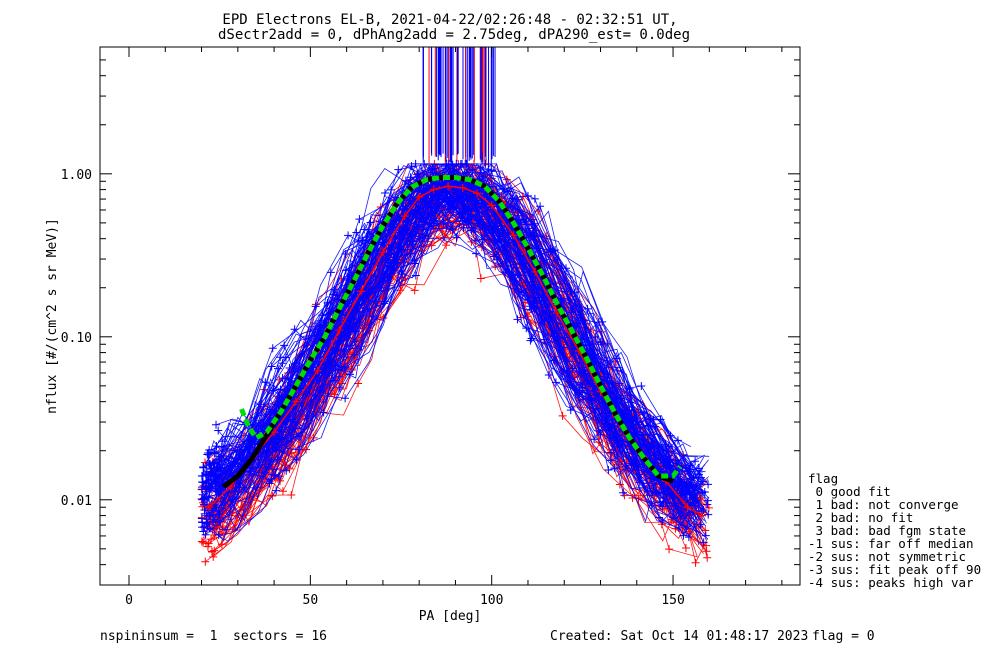 This screenshot has height=650, width=1000. Describe the element at coordinates (891, 582) in the screenshot. I see `legend-item-7: -4 sus: peaks high var` at that location.